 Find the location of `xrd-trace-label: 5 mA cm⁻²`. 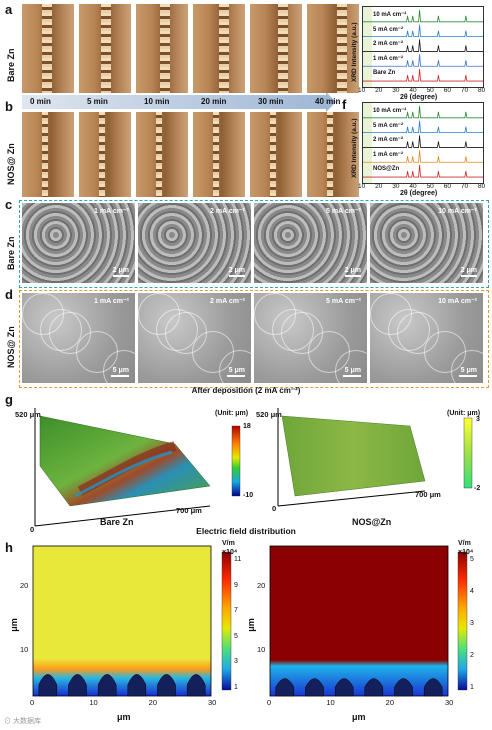

xrd-trace-label: 5 mA cm⁻² is located at coordinates (388, 125).